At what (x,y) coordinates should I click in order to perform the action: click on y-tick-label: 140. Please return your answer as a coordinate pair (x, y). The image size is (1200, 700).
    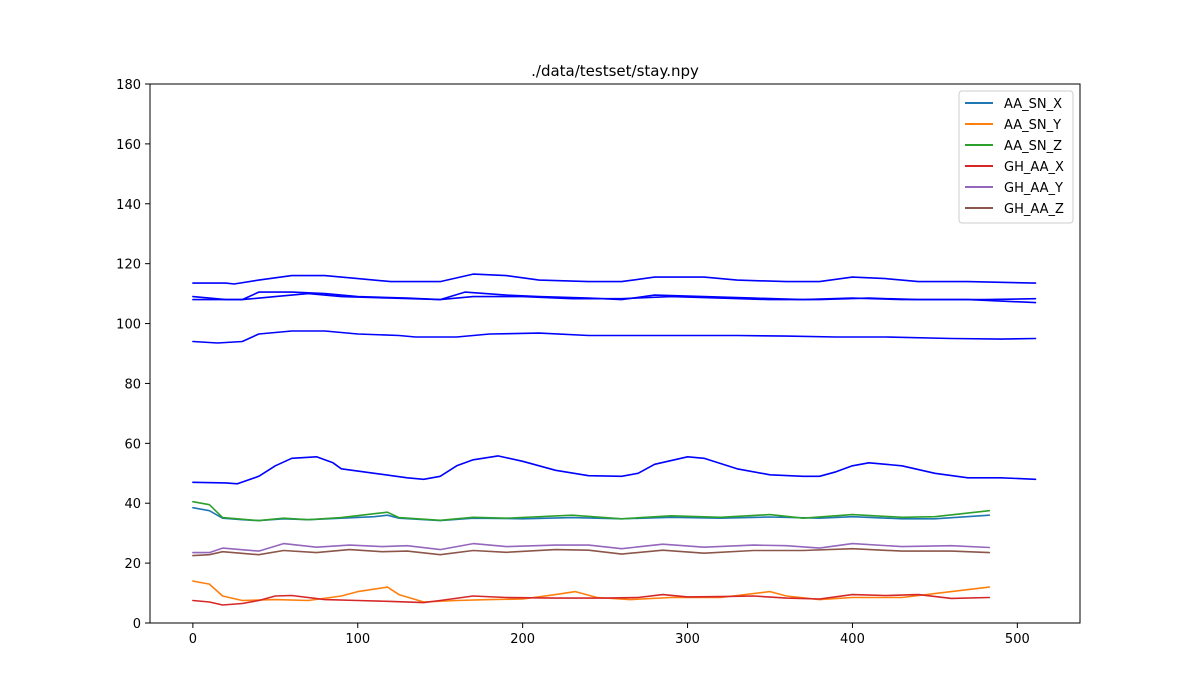
    Looking at the image, I should click on (128, 205).